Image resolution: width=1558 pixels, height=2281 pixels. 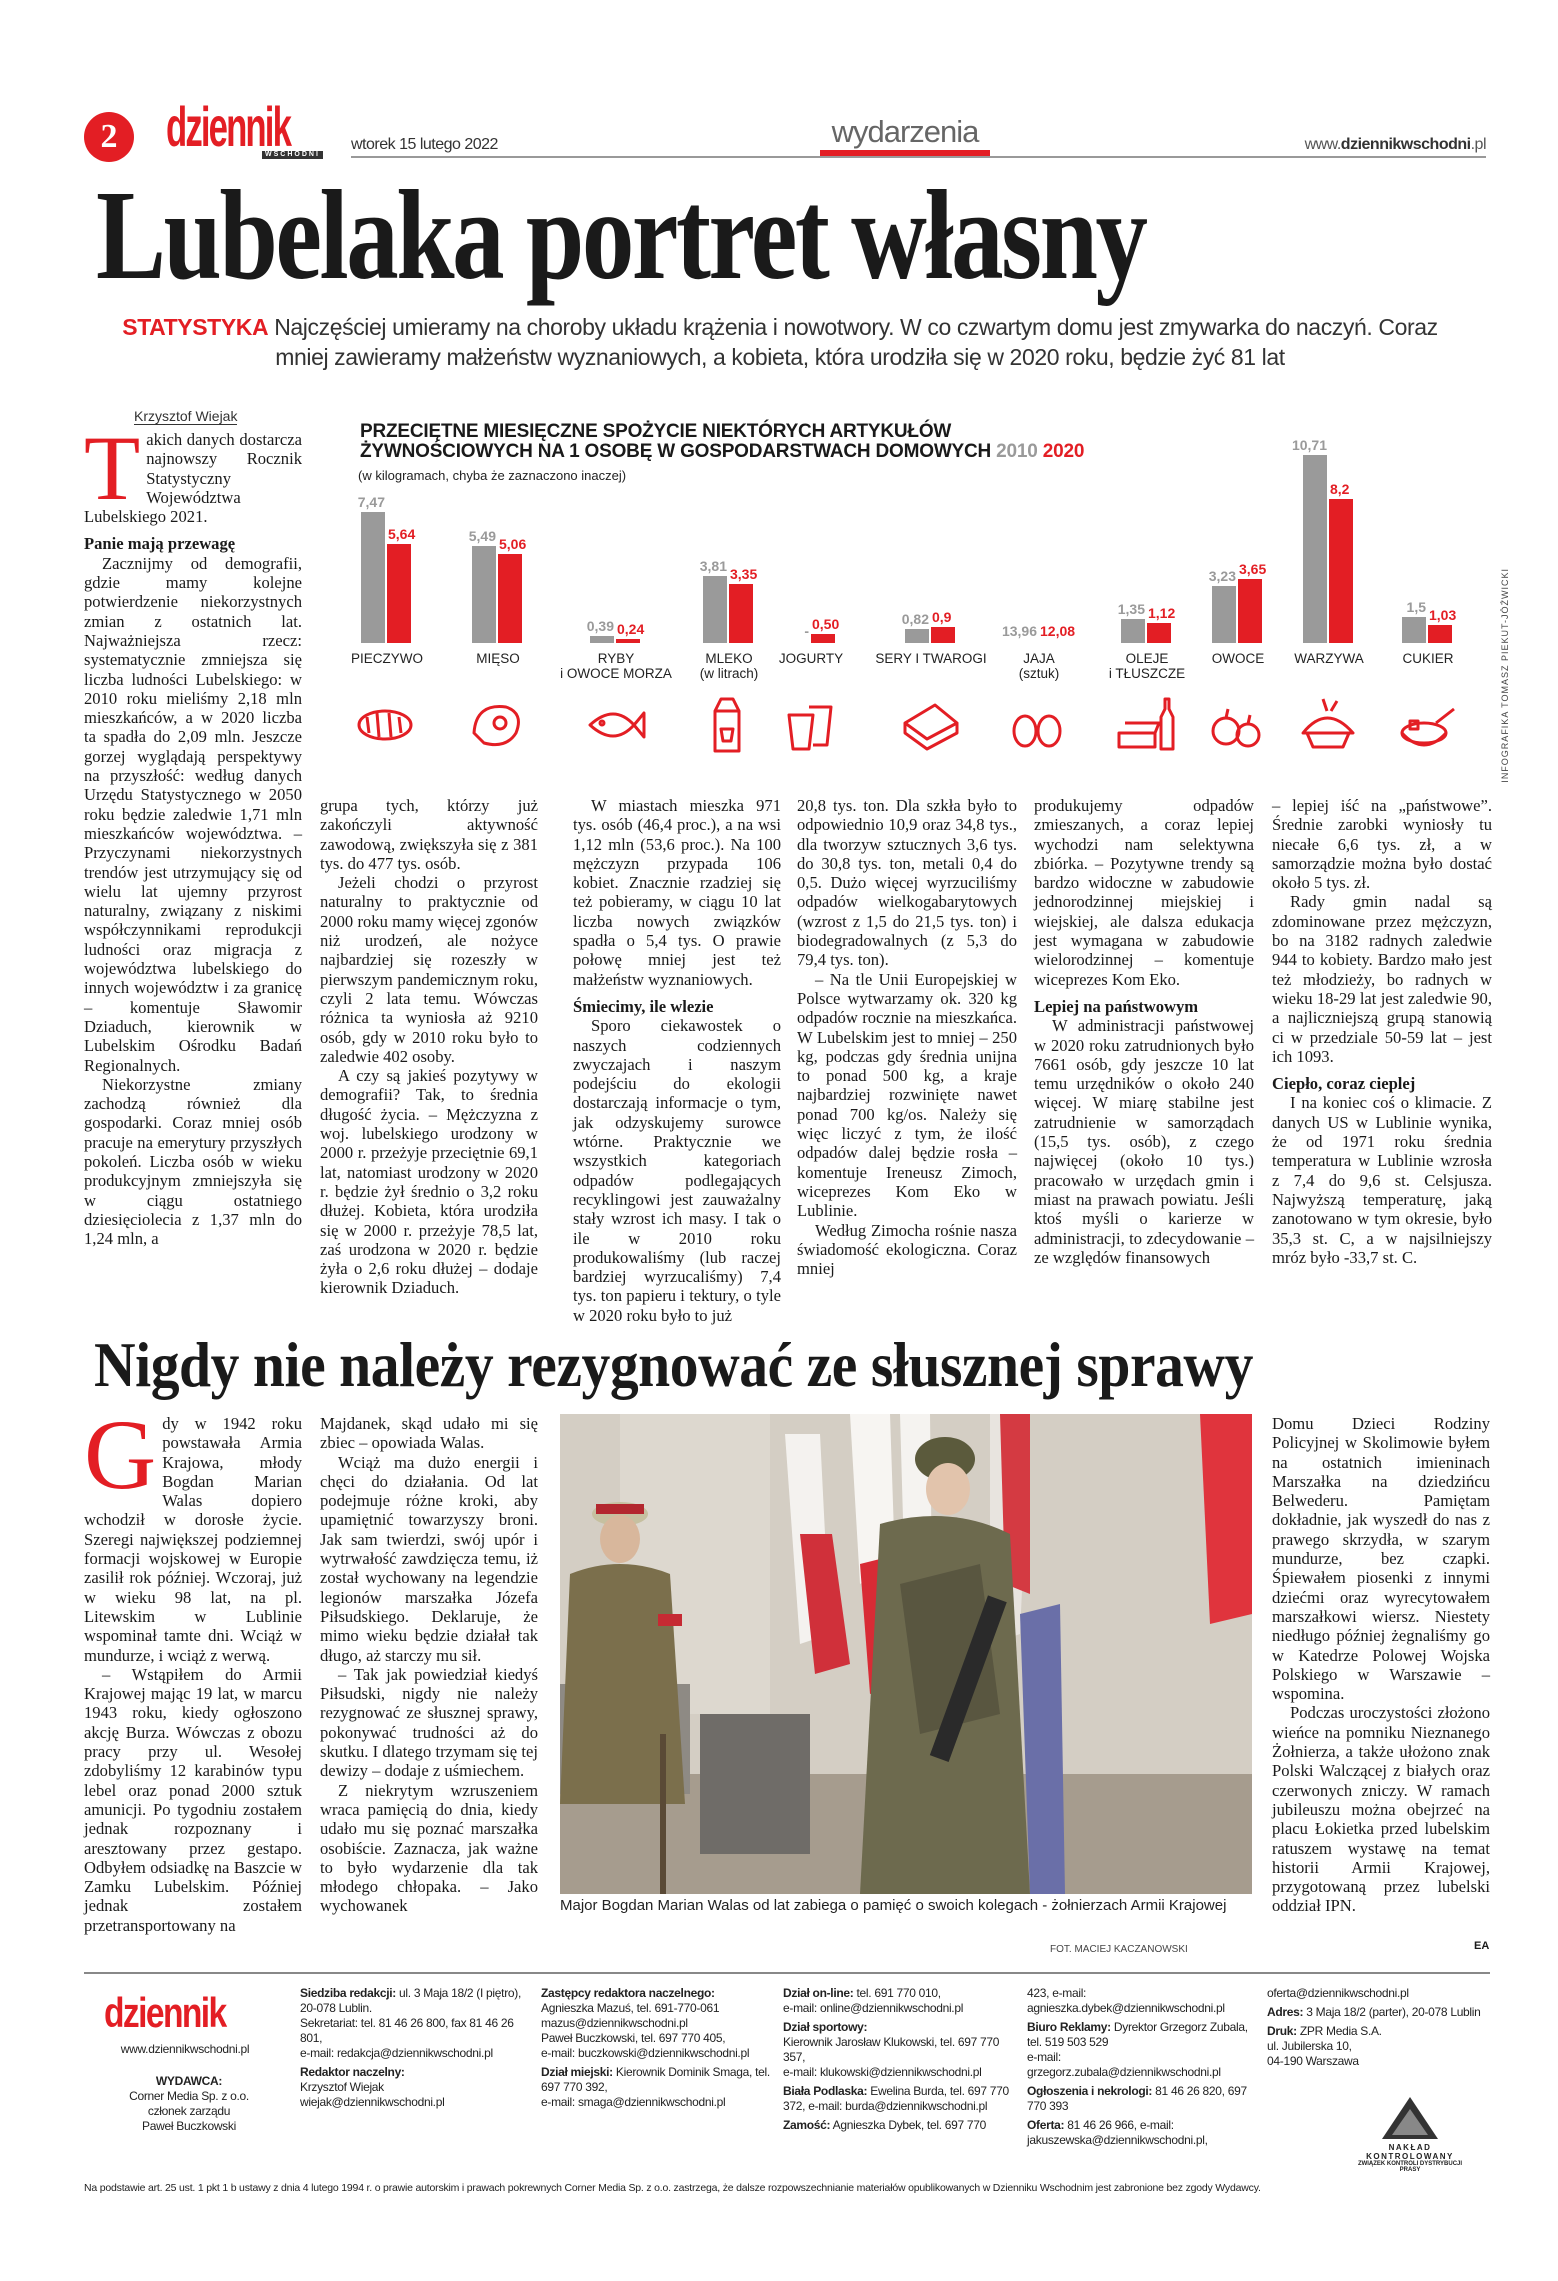 I want to click on footer-line: Redaktor naczelny:, so click(x=415, y=2072).